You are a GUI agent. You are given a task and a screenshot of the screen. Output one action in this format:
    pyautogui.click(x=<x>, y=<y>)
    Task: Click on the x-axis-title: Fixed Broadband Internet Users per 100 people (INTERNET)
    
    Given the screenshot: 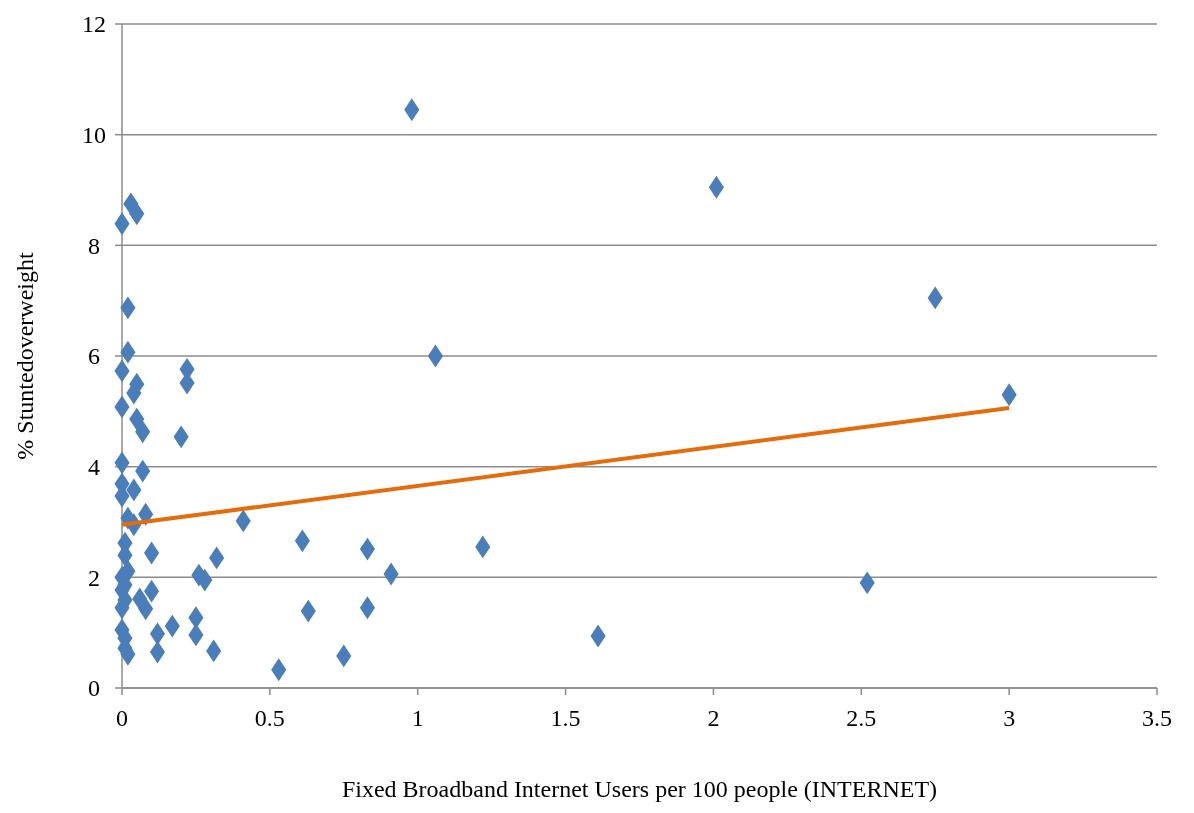 What is the action you would take?
    pyautogui.click(x=639, y=789)
    